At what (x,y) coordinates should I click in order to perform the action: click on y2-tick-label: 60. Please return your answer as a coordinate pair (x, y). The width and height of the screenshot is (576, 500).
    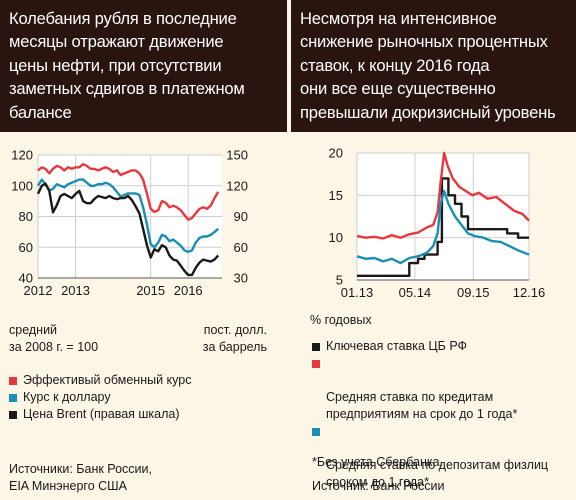
    Looking at the image, I should click on (241, 247).